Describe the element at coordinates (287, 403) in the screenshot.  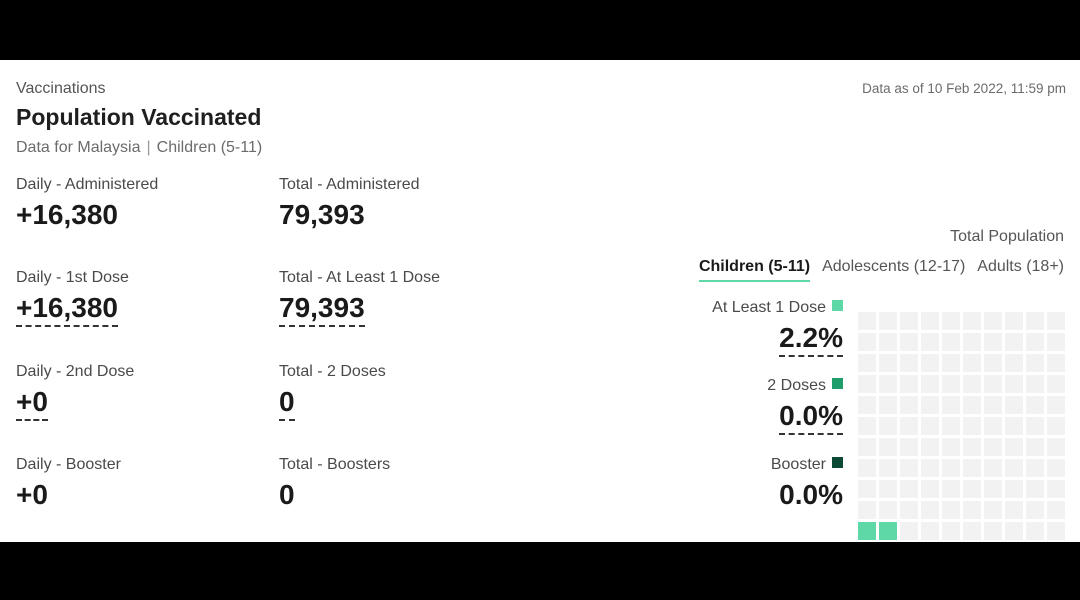
I see `stat-value: 0` at that location.